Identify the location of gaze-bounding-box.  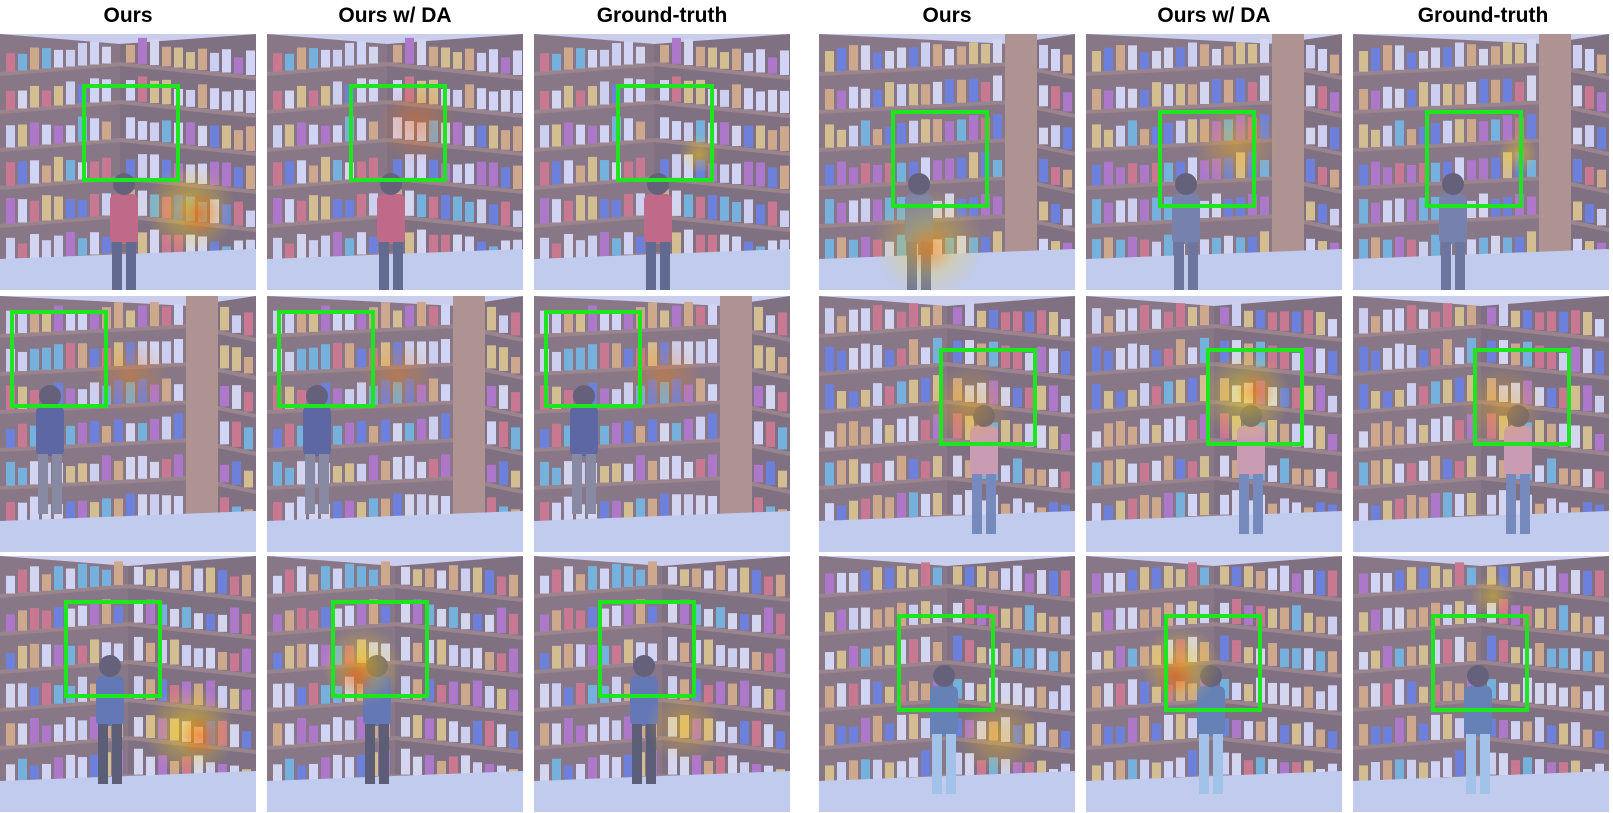
(1480, 663).